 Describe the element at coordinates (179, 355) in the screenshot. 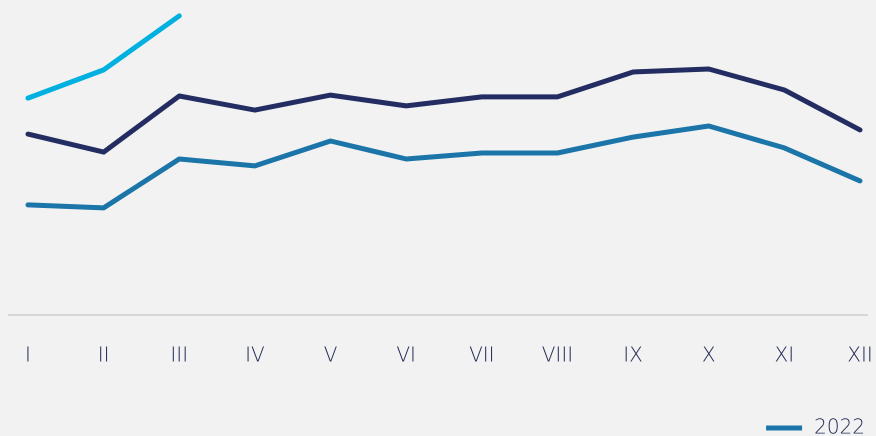

I see `x-tick-label: III` at that location.